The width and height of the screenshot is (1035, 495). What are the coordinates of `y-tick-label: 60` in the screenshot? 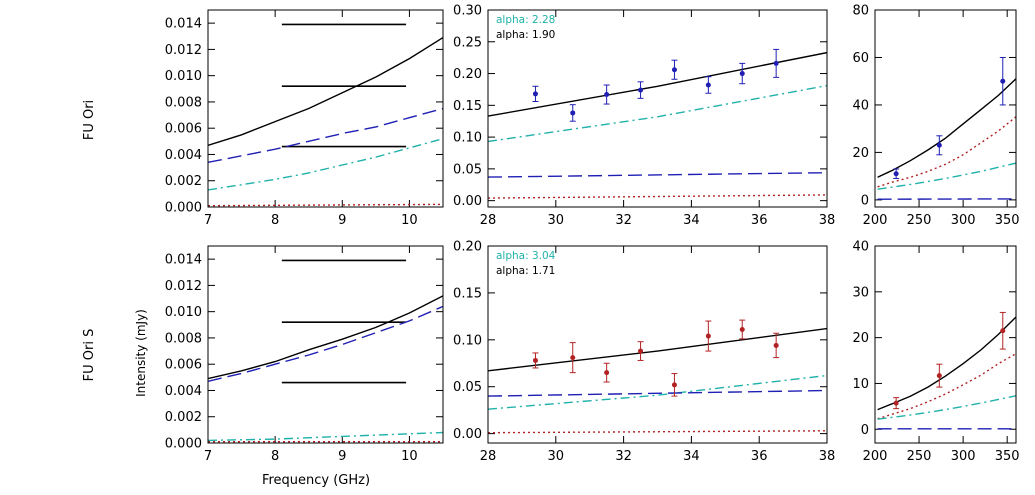 It's located at (860, 58).